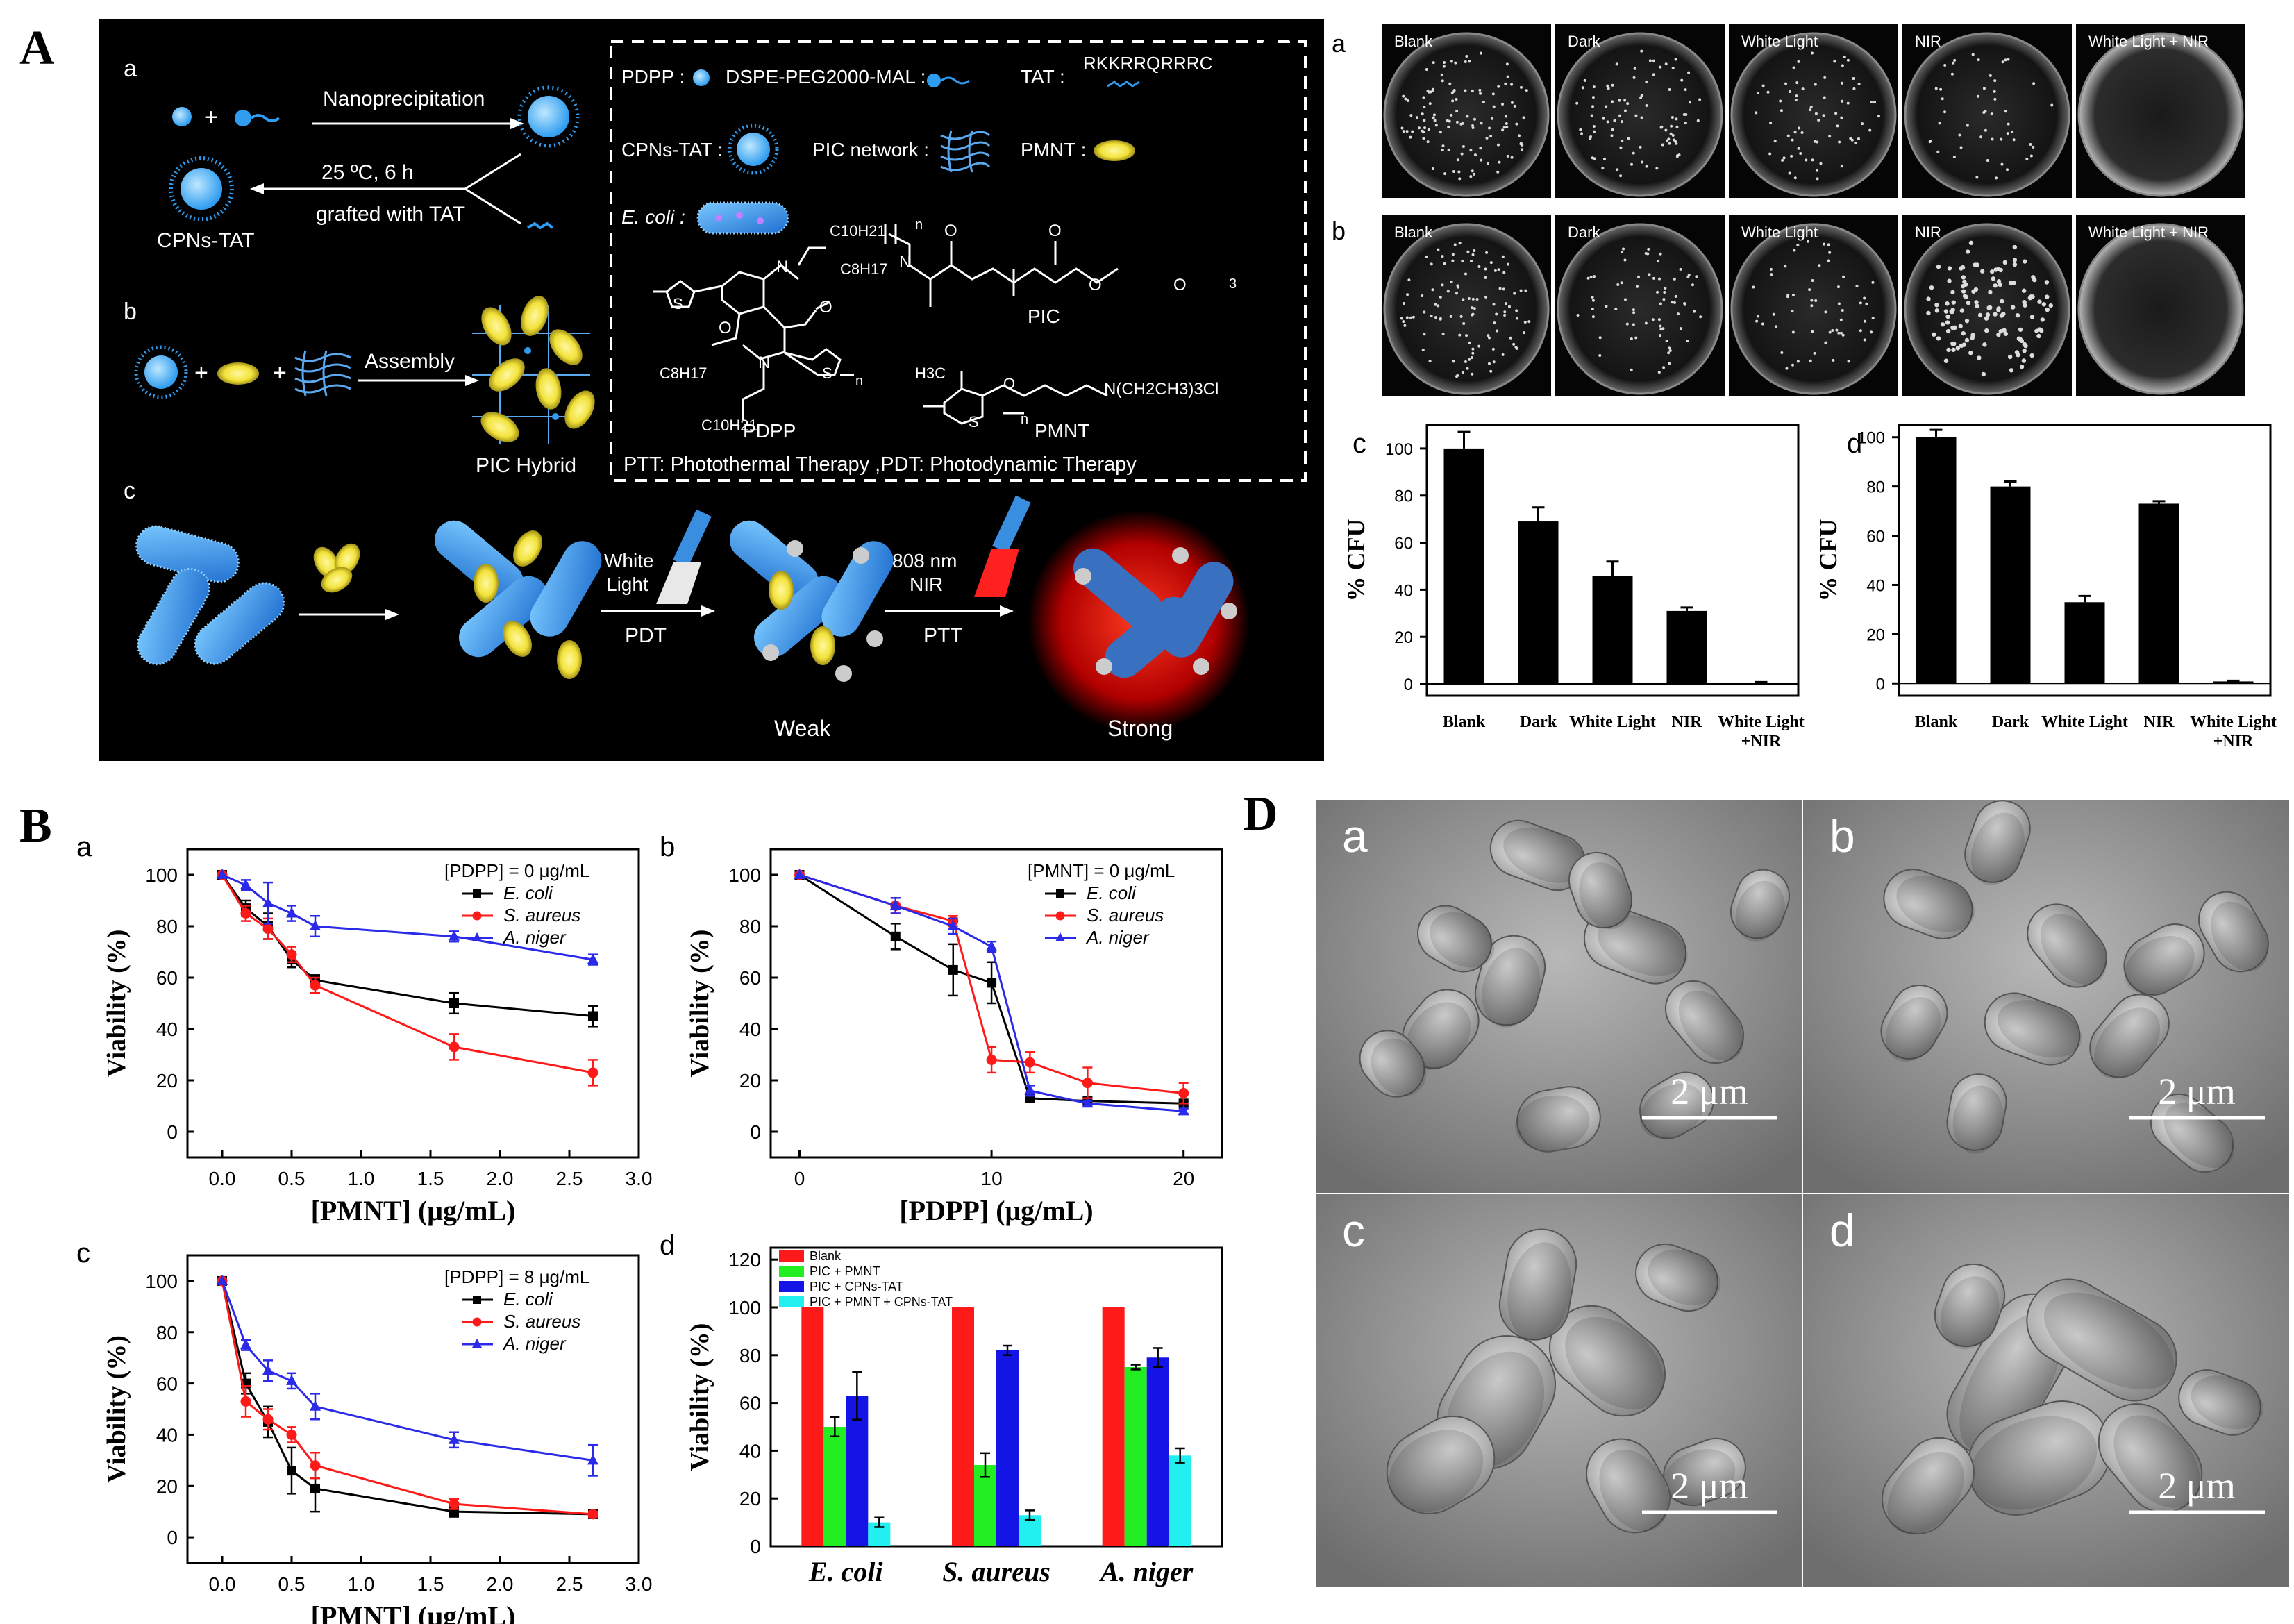 This screenshot has height=1624, width=2294. I want to click on pic-network-icon, so click(322, 373).